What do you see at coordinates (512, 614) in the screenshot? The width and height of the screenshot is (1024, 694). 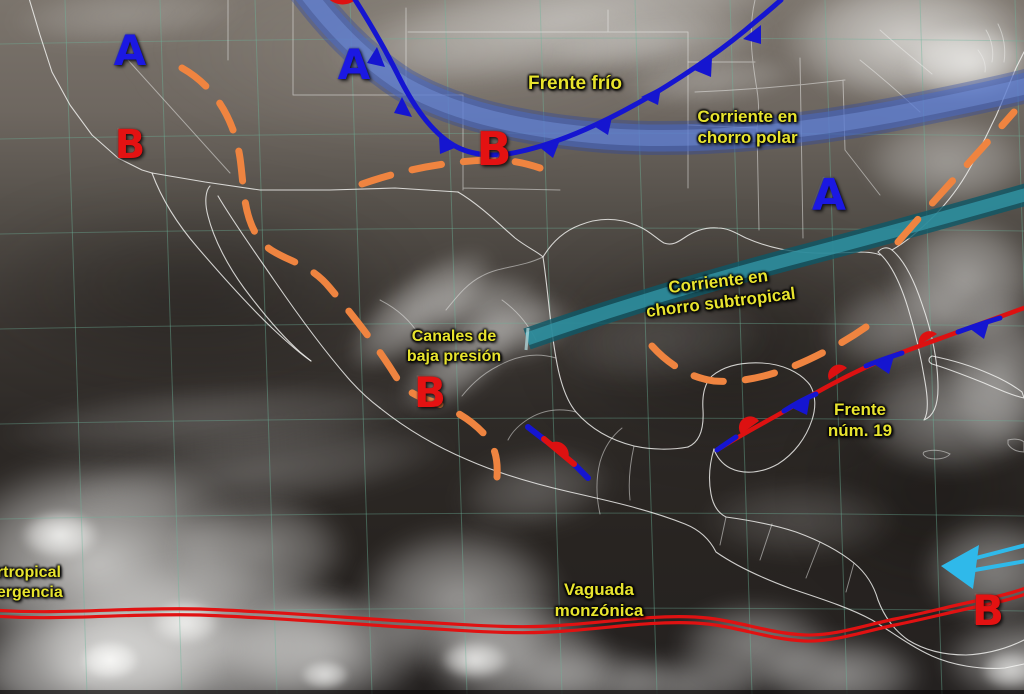 I see `monsoon-trough-double-line` at bounding box center [512, 614].